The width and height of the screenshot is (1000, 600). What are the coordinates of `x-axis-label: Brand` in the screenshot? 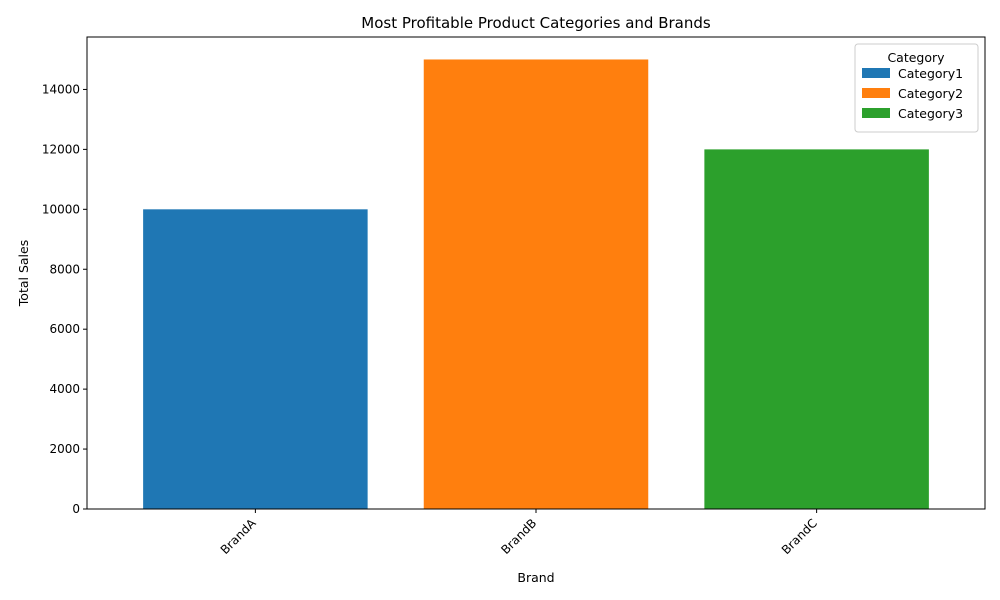 It's located at (535, 577).